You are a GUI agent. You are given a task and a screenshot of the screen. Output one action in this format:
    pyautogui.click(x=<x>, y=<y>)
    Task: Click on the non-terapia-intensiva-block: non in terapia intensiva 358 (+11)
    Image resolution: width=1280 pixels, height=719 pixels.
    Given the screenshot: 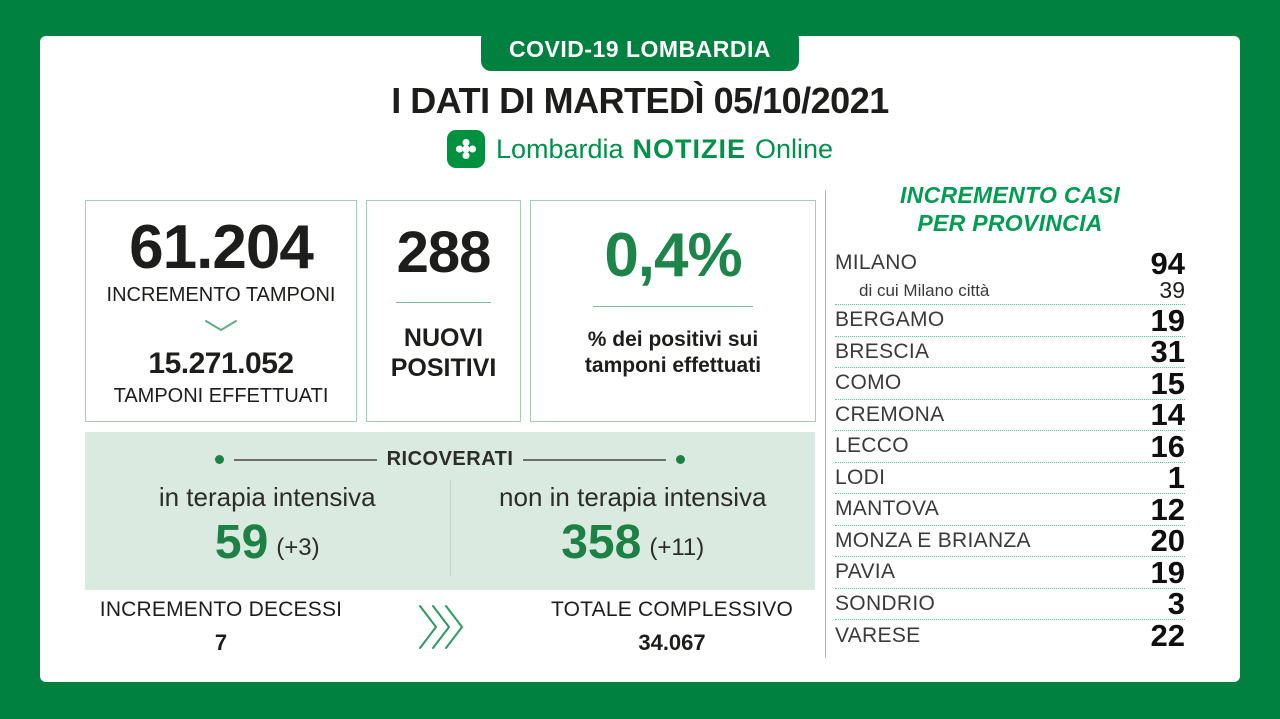 What is the action you would take?
    pyautogui.click(x=633, y=533)
    